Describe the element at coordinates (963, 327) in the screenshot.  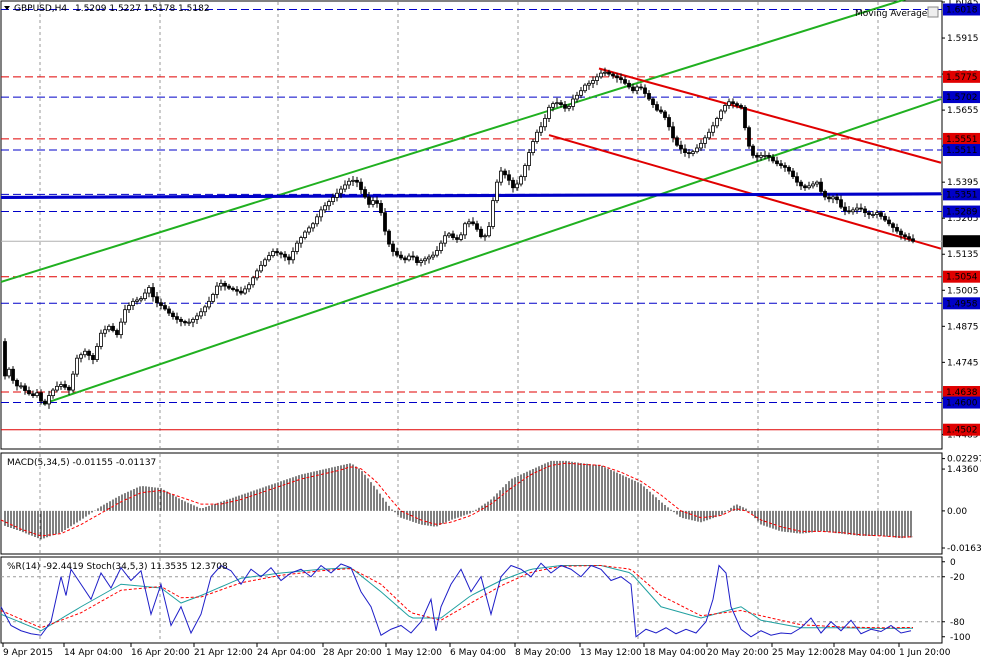
I see `price-tick-label: 1.4875` at that location.